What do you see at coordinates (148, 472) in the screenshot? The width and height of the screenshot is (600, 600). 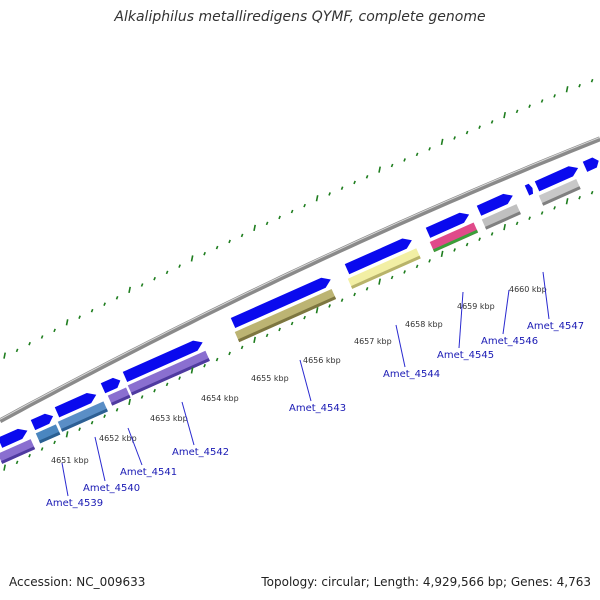 I see `gene-label: Amet_4541` at bounding box center [148, 472].